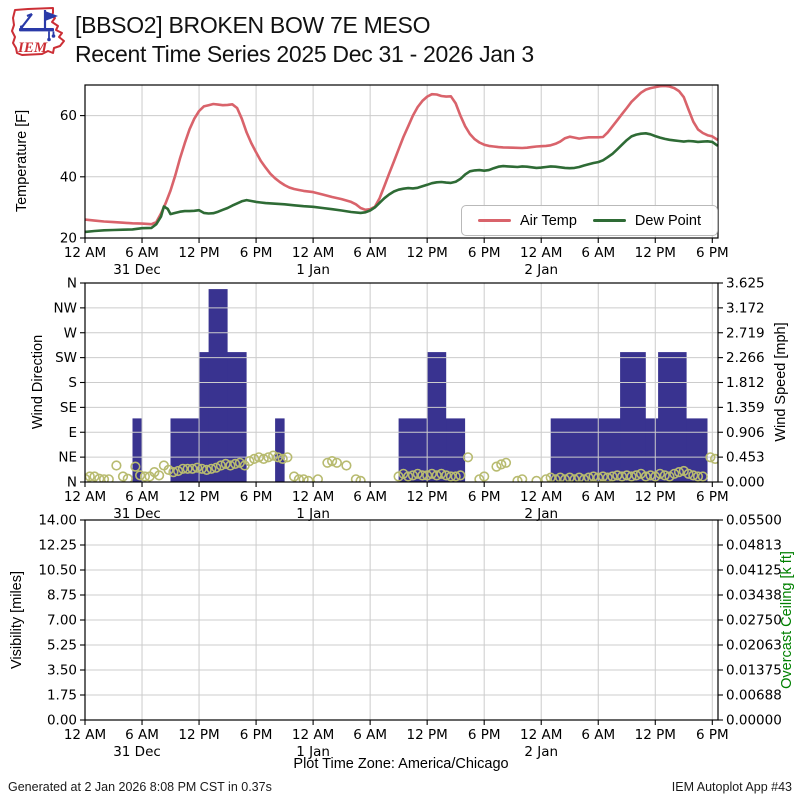  I want to click on legend-item-air-temp: Air Temp, so click(527, 221).